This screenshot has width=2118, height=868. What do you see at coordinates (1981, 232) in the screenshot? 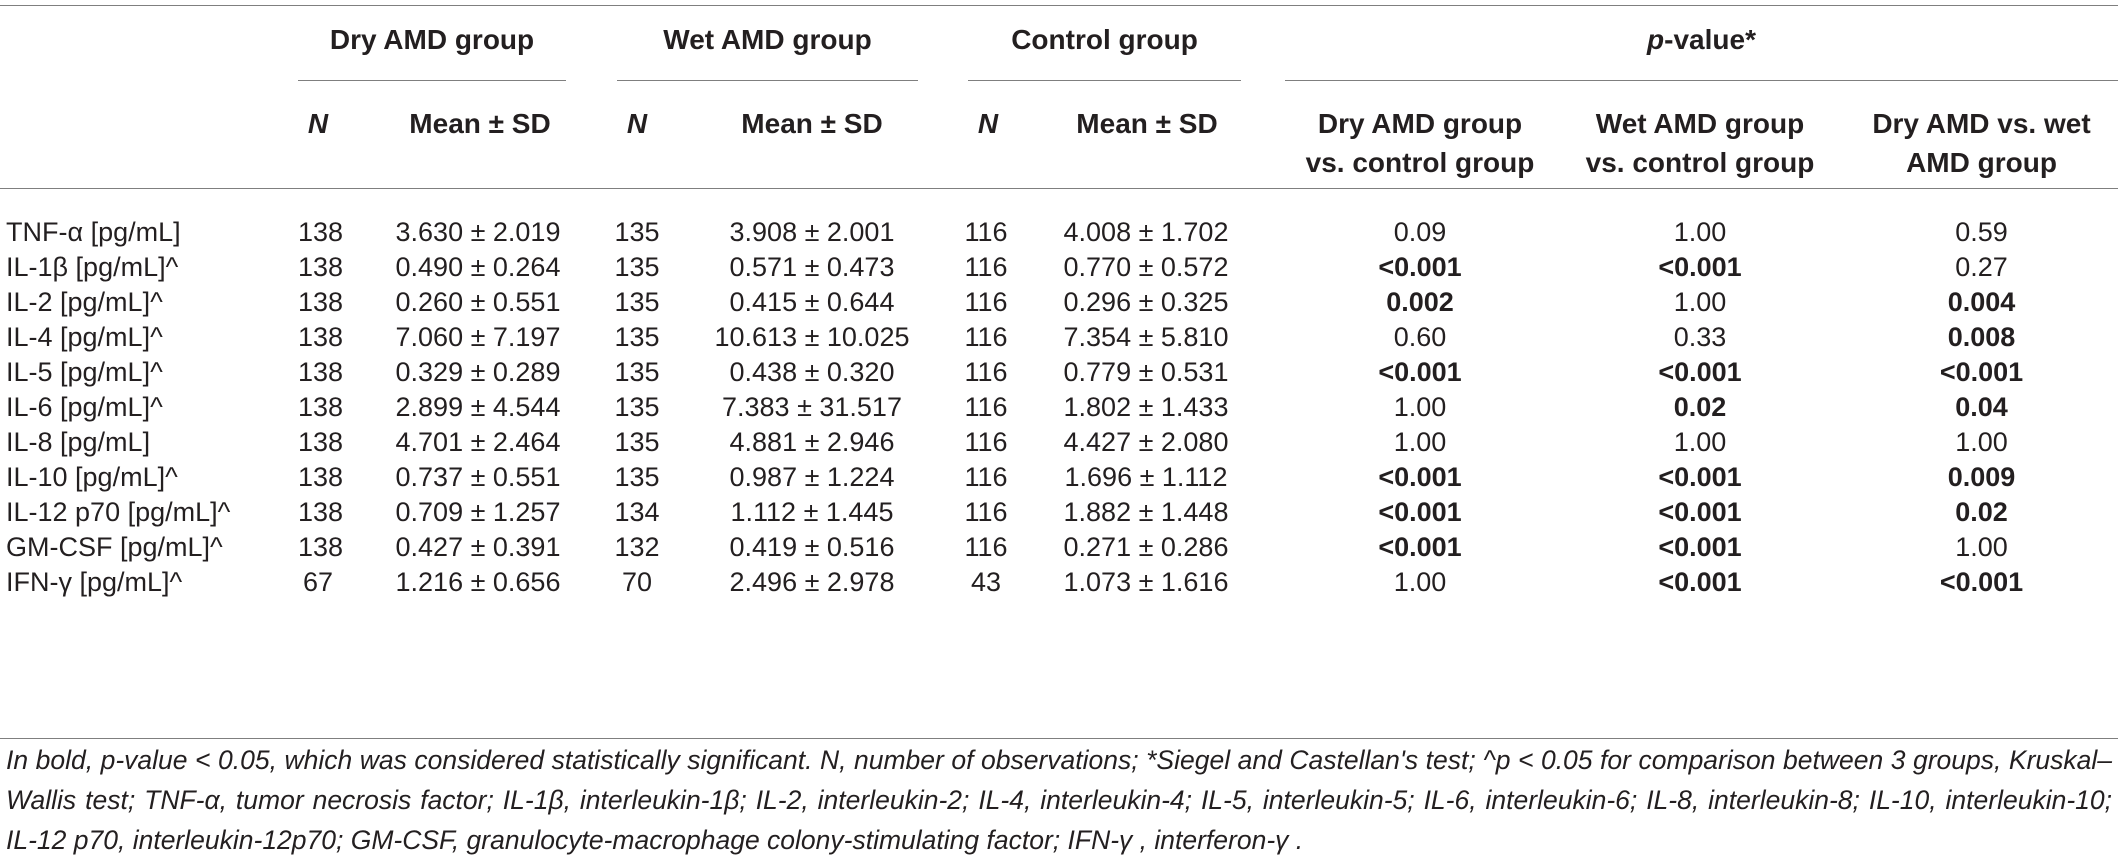
I see `p-dry-vs-wet: 0.59` at bounding box center [1981, 232].